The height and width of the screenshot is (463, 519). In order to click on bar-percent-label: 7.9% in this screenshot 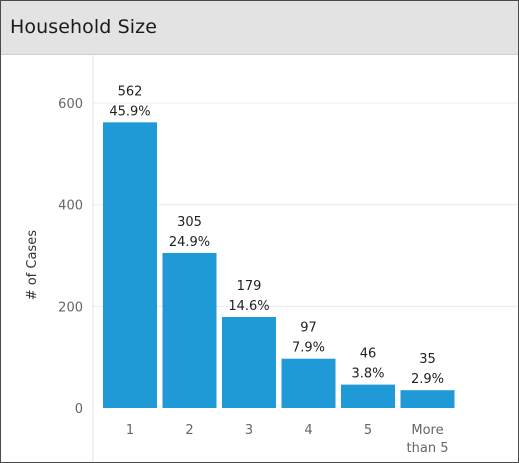, I will do `click(308, 348)`.